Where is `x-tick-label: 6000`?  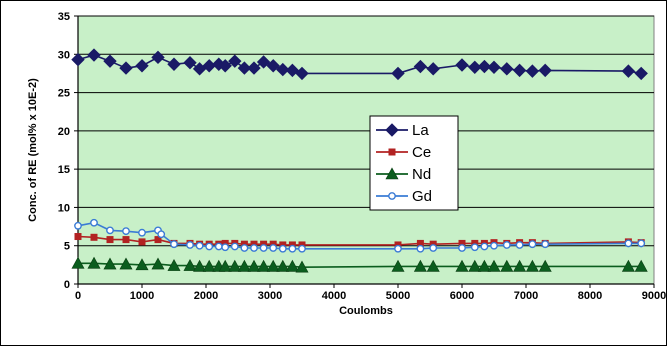
x-tick-label: 6000 is located at coordinates (462, 296).